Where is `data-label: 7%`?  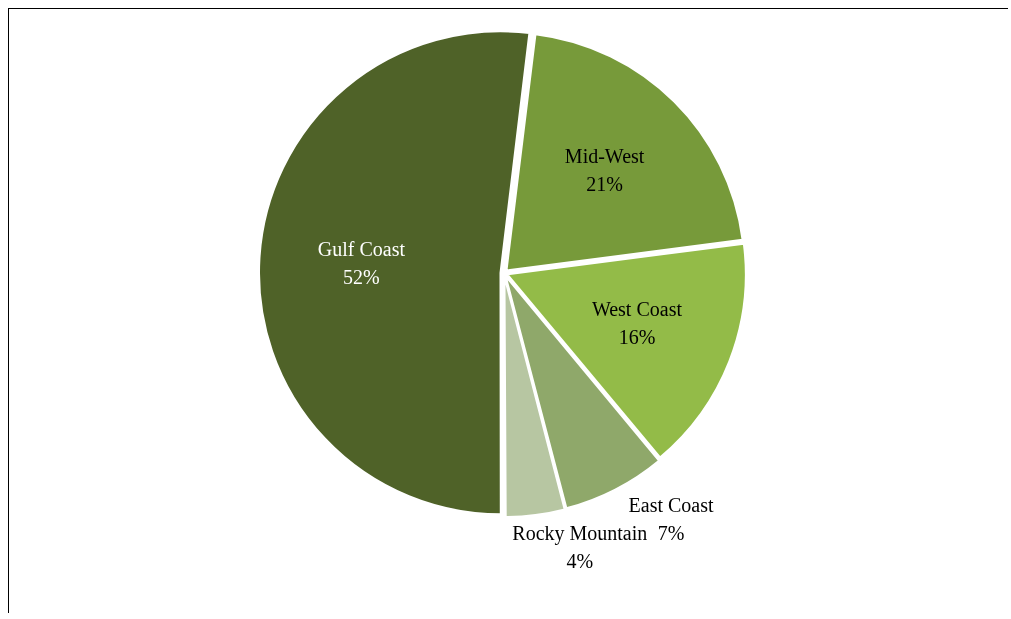
data-label: 7% is located at coordinates (671, 532).